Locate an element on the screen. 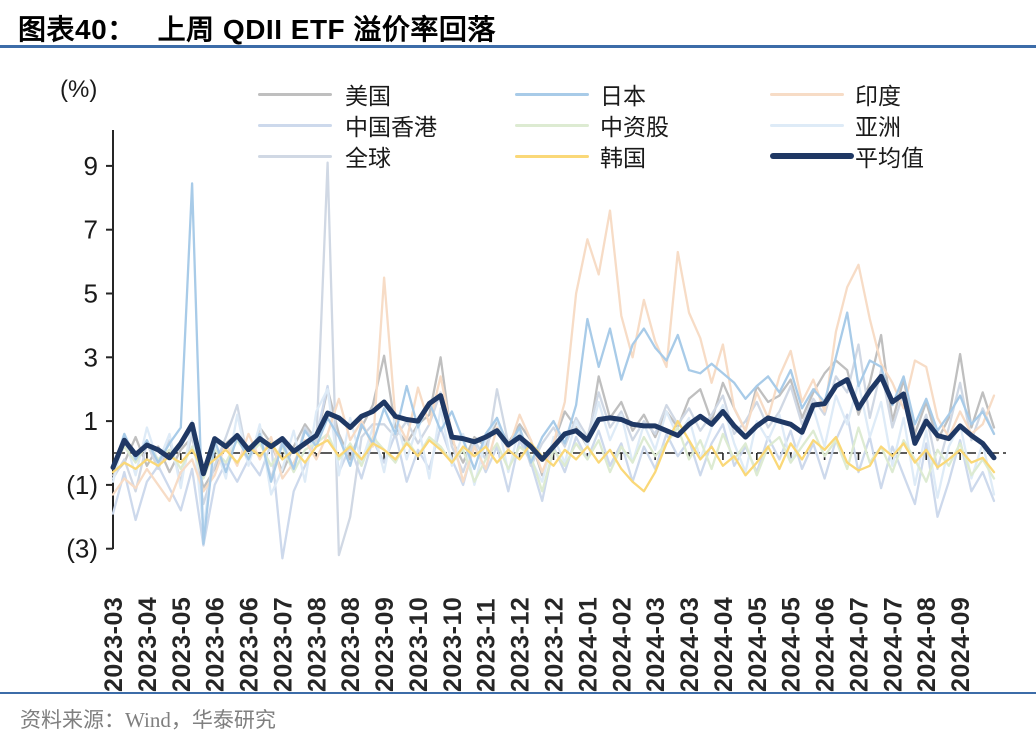  x-axis-tick-label: 2023-05 is located at coordinates (182, 644).